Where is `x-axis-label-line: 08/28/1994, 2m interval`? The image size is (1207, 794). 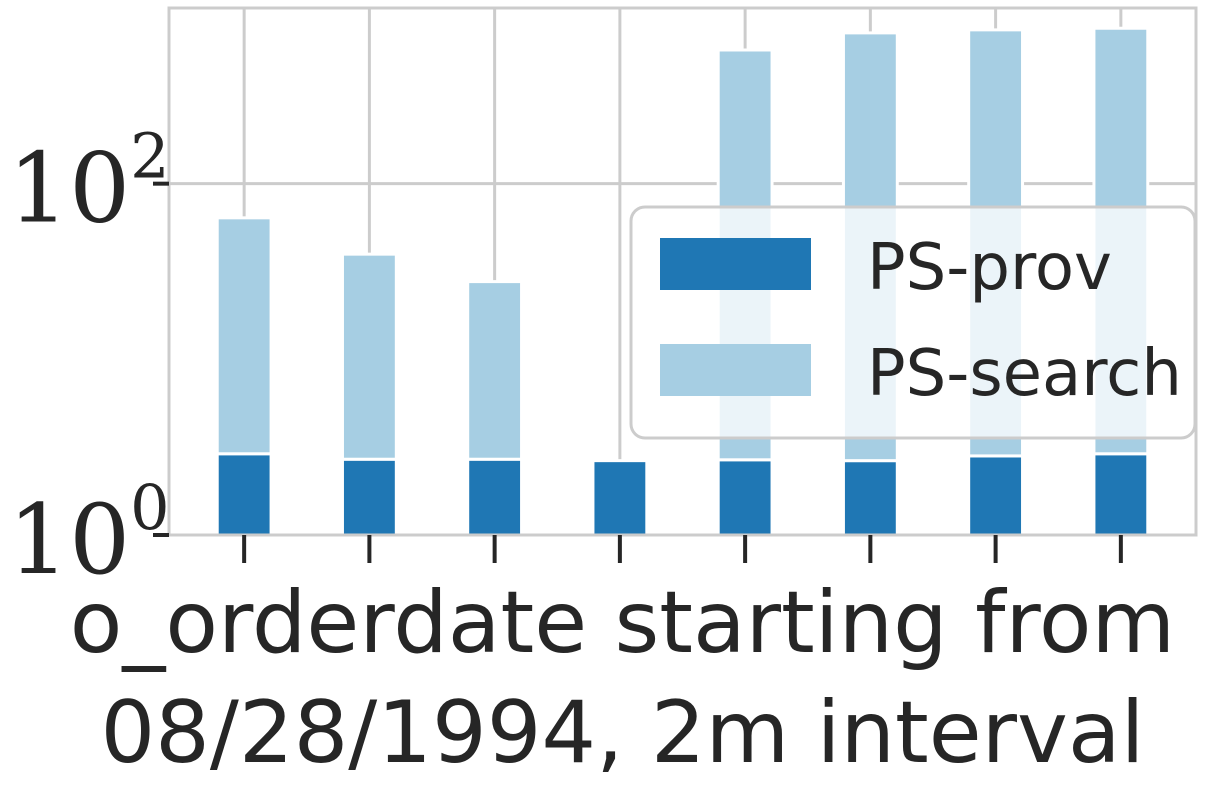
x-axis-label-line: 08/28/1994, 2m interval is located at coordinates (622, 733).